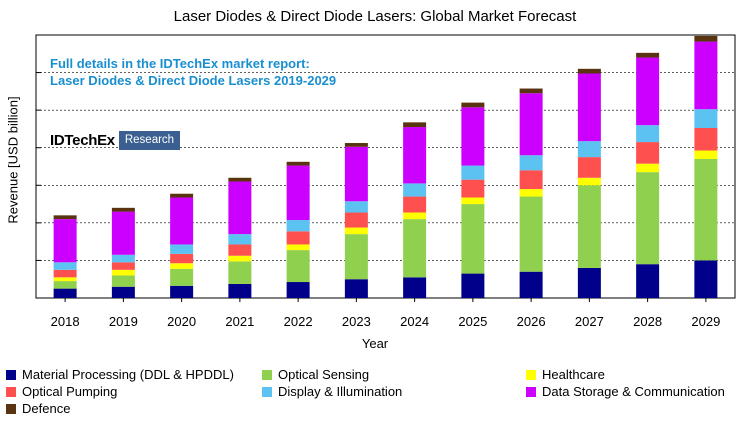  What do you see at coordinates (123, 321) in the screenshot?
I see `x-tick-label: 2019` at bounding box center [123, 321].